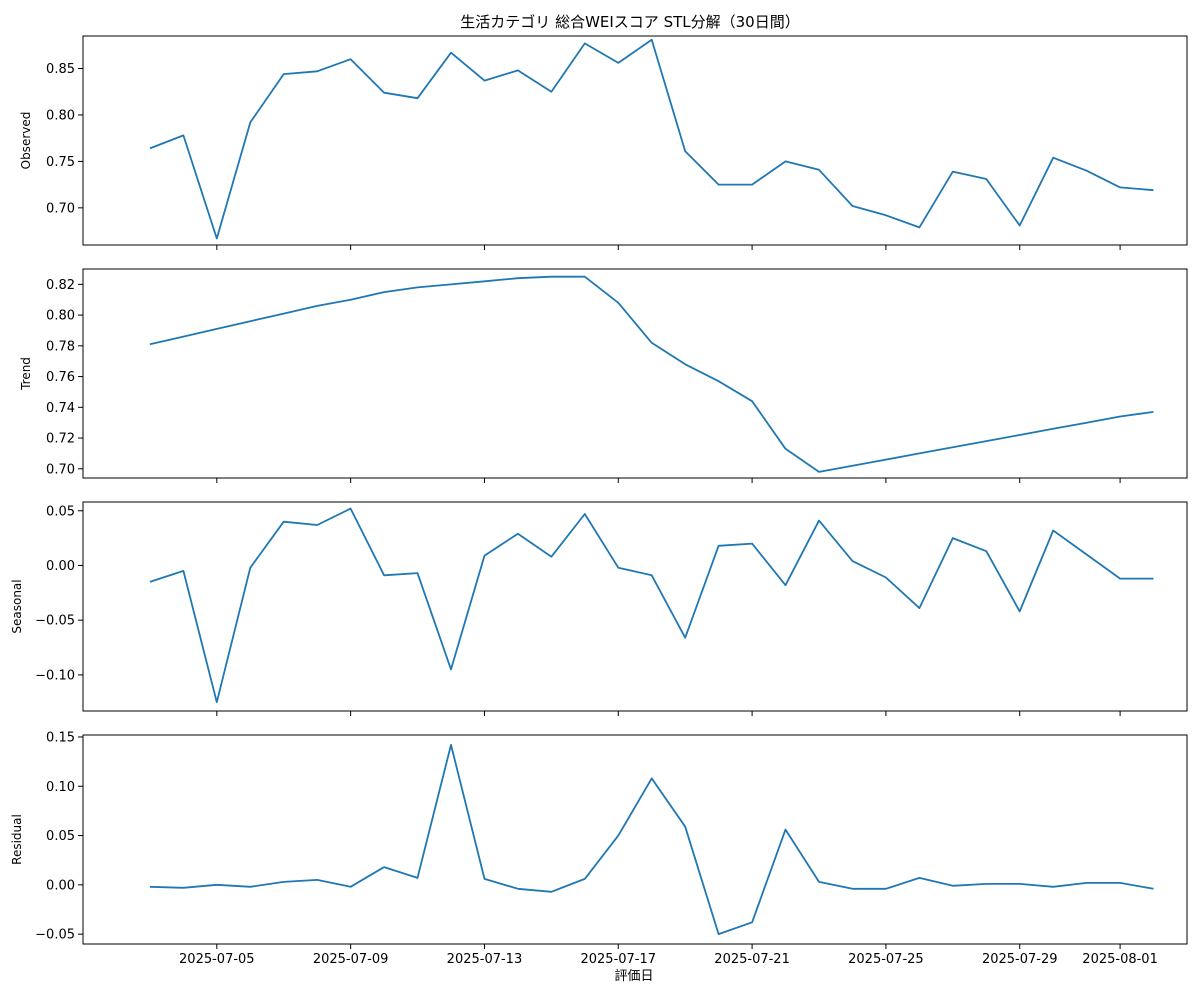 This screenshot has width=1200, height=1000. Describe the element at coordinates (886, 959) in the screenshot. I see `x-tick-label: 2025-07-25` at that location.